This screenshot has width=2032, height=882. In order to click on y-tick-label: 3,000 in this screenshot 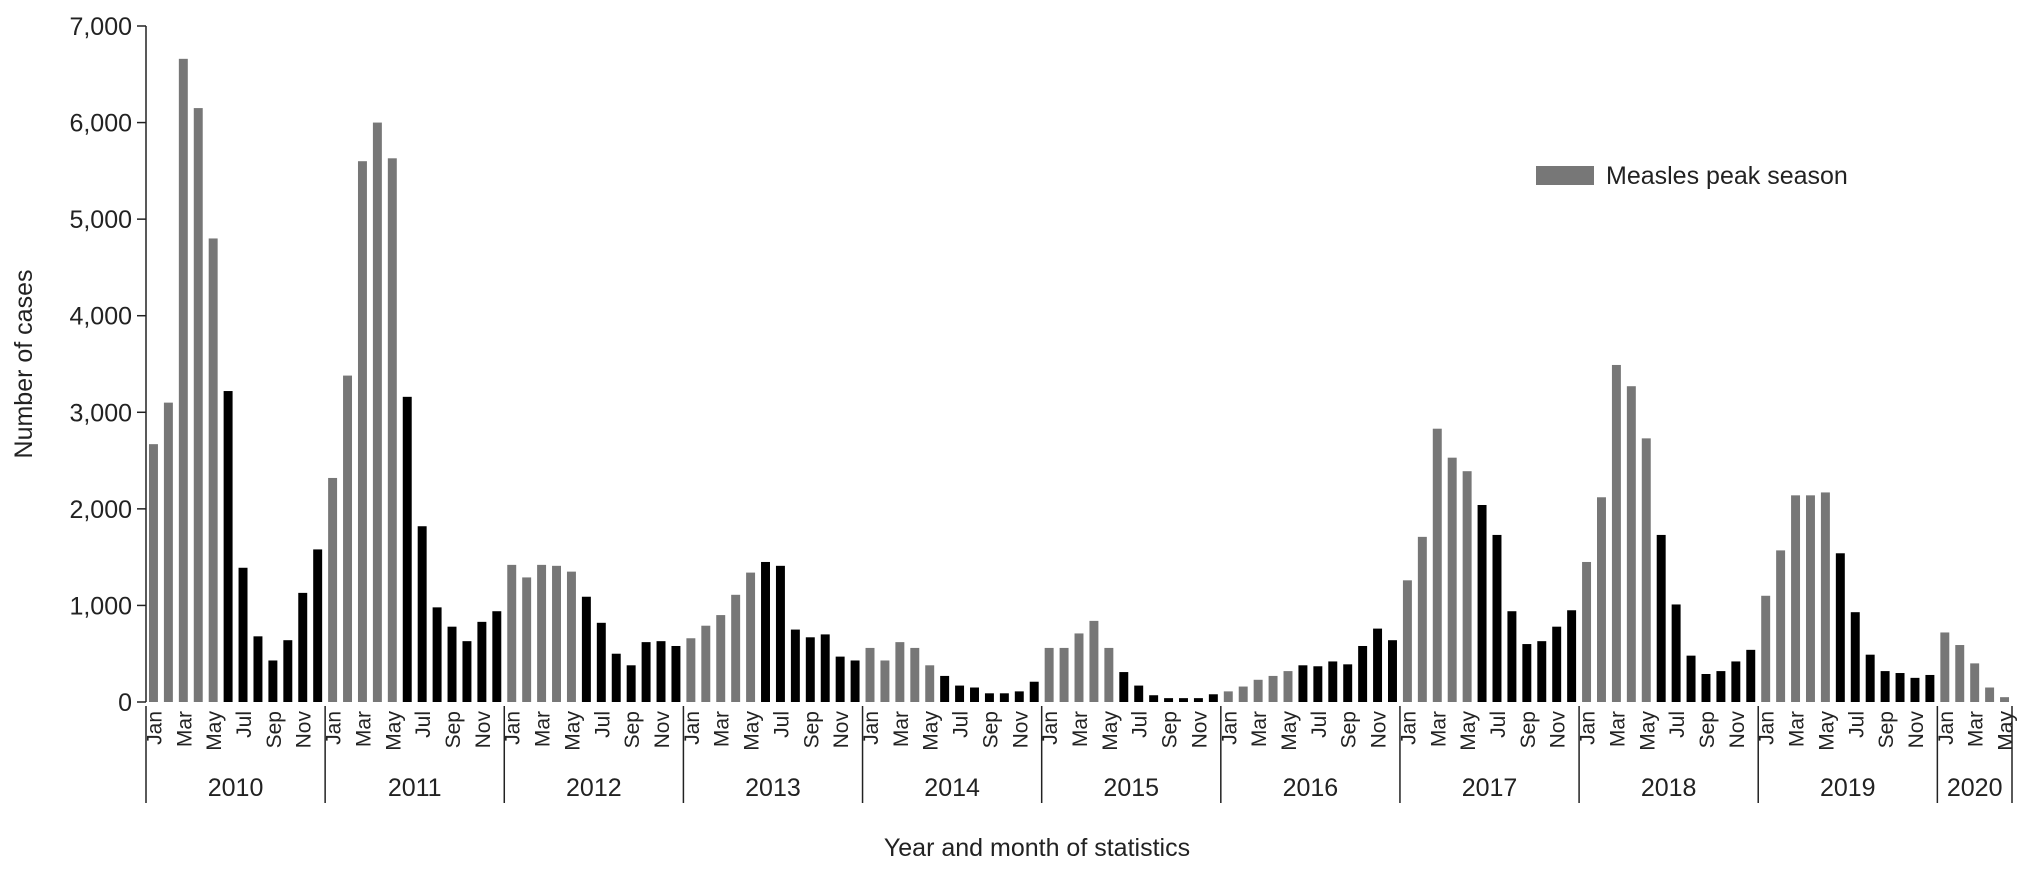, I will do `click(100, 413)`.